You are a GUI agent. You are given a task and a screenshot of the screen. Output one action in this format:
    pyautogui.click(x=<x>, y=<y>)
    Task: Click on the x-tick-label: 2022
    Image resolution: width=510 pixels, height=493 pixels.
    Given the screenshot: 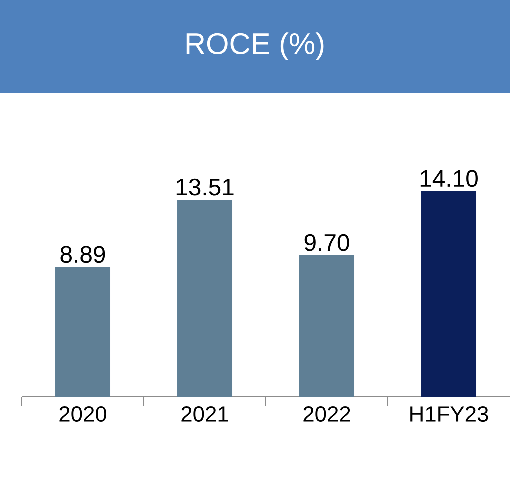 What is the action you would take?
    pyautogui.click(x=327, y=414)
    